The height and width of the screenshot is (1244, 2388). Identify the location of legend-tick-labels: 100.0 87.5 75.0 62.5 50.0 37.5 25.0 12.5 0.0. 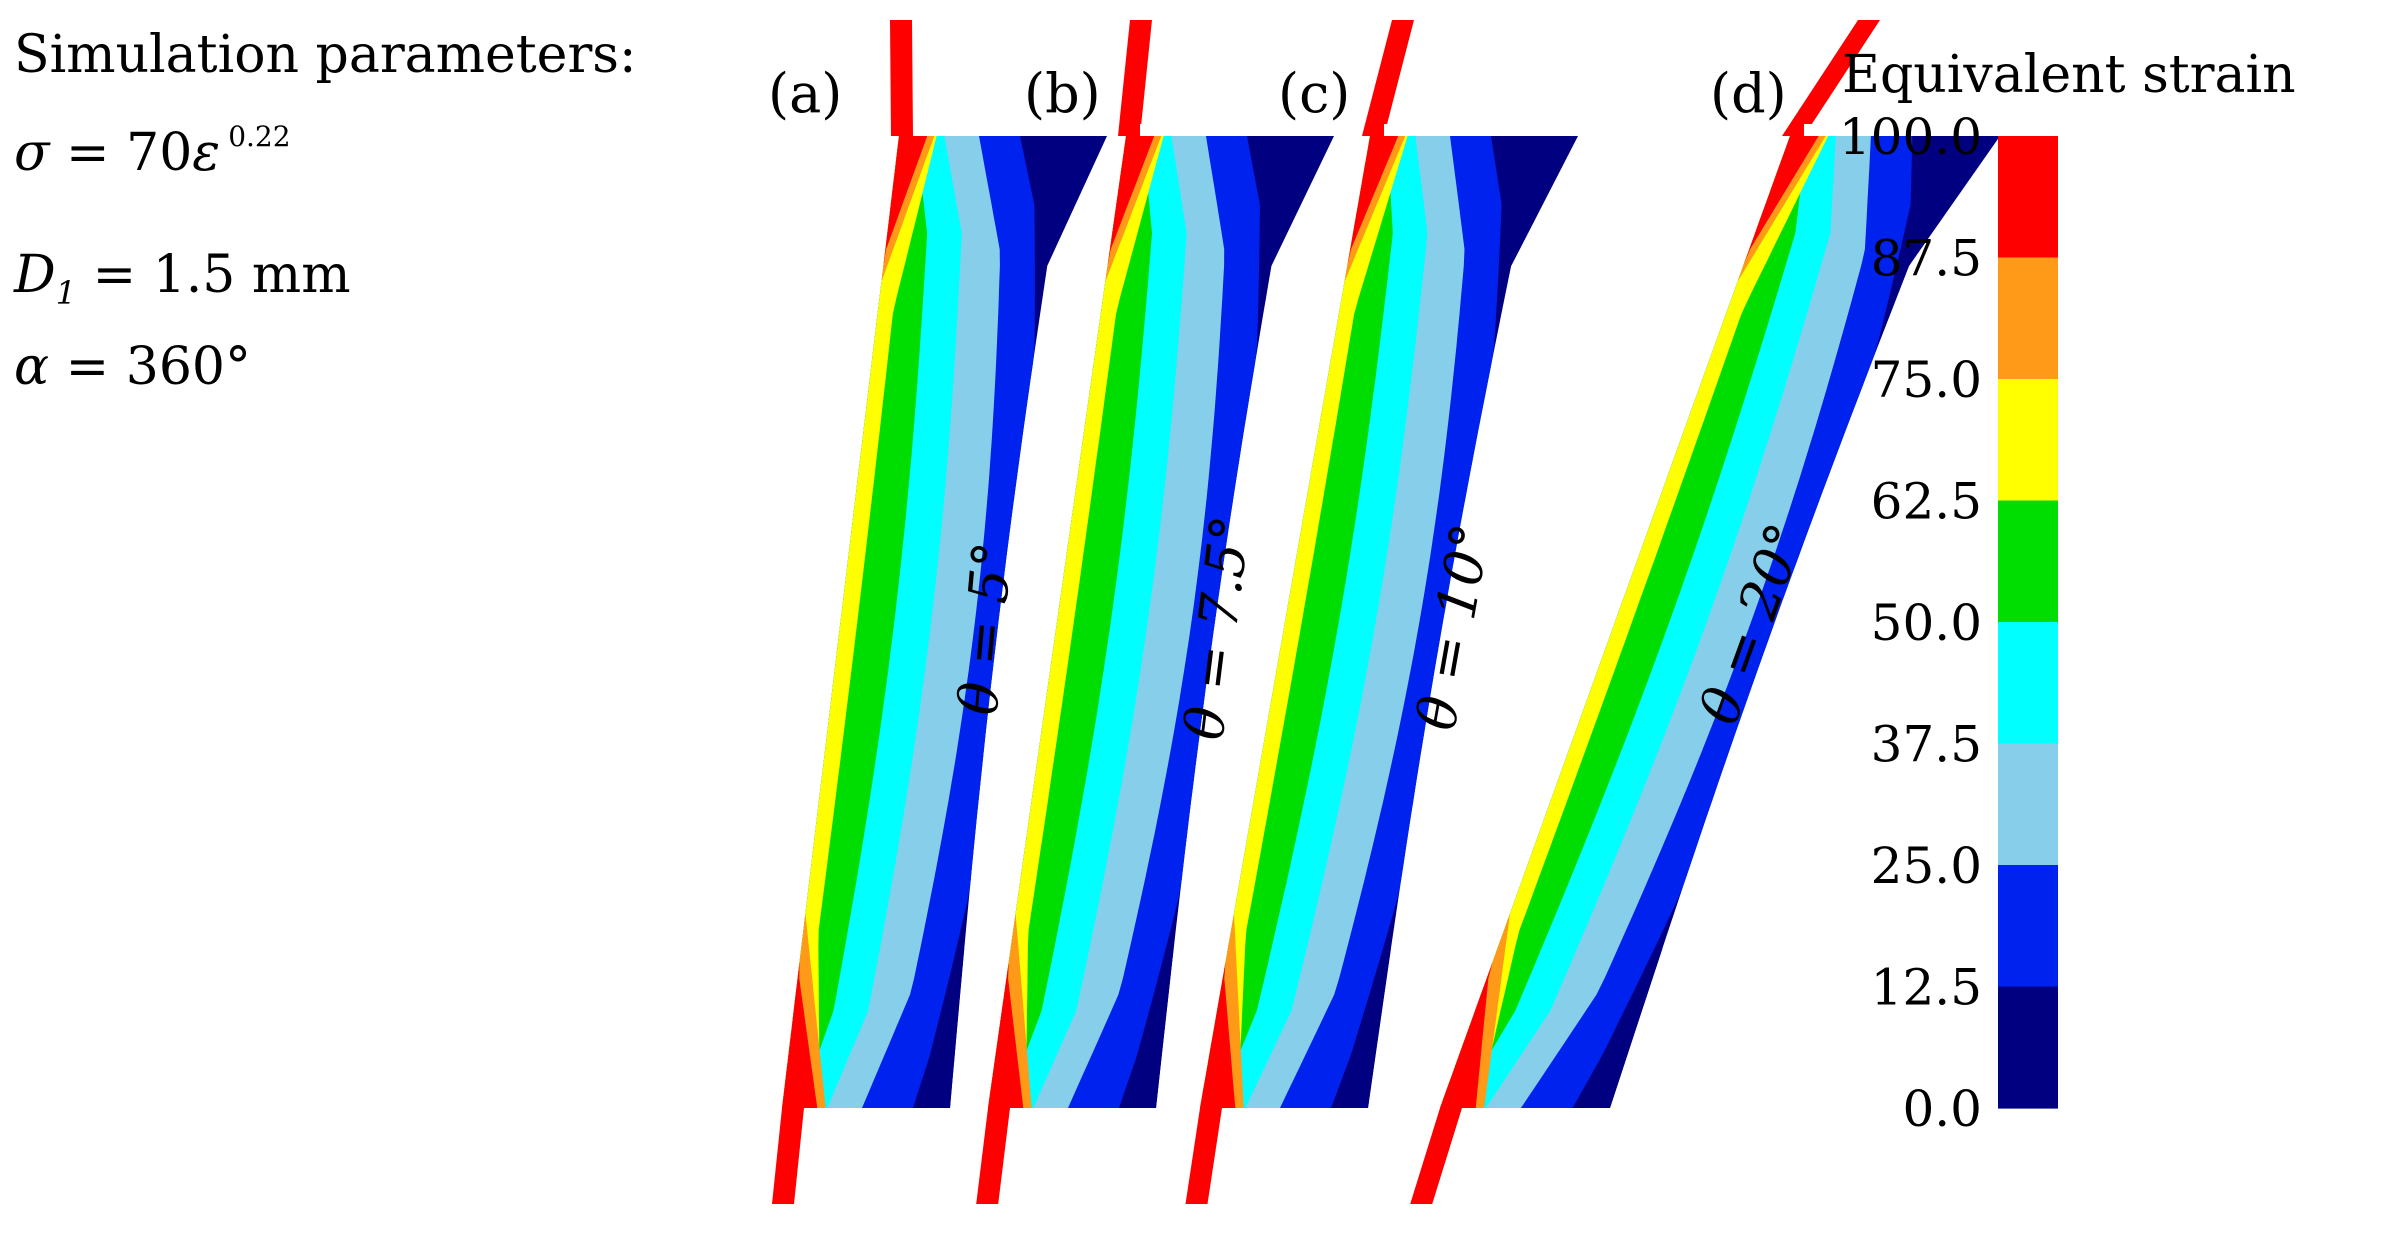
(1910, 623).